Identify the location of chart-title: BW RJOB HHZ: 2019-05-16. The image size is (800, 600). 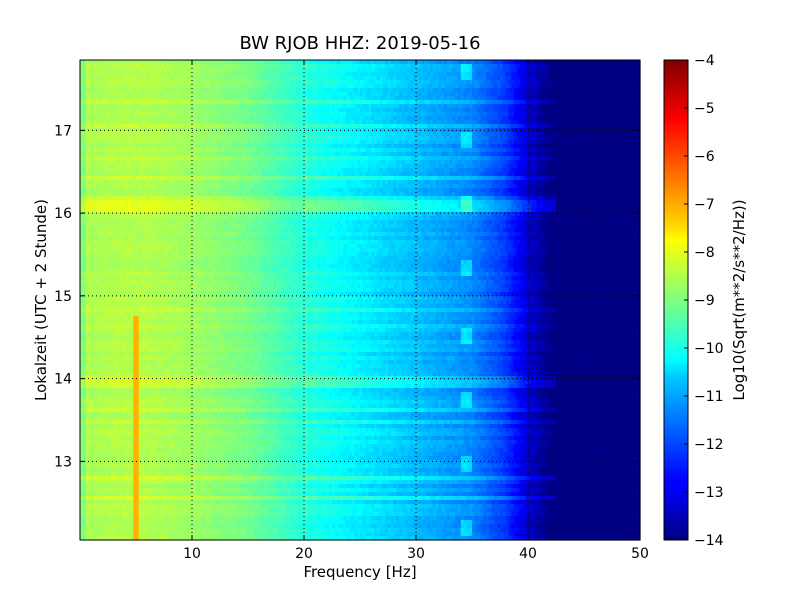
(359, 43).